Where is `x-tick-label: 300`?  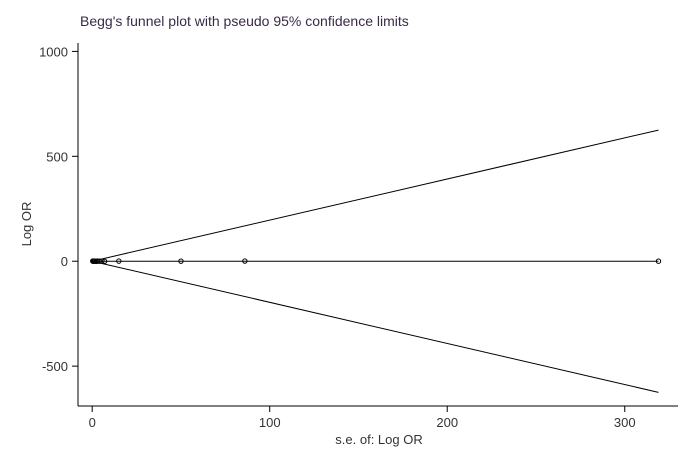 x-tick-label: 300 is located at coordinates (625, 422).